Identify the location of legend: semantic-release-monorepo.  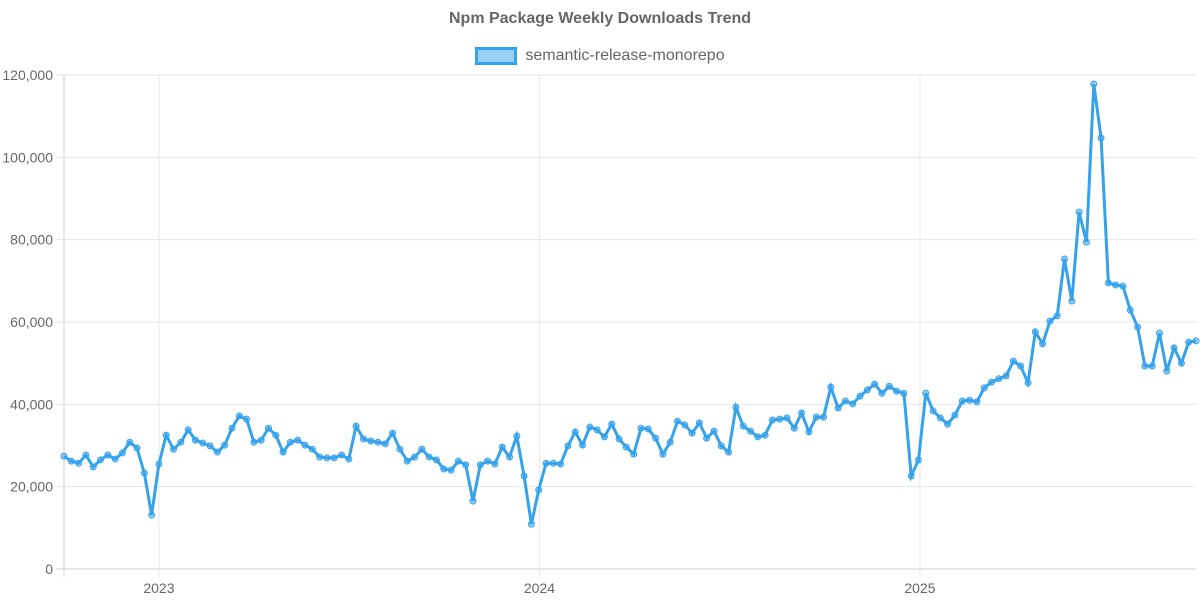
(600, 56).